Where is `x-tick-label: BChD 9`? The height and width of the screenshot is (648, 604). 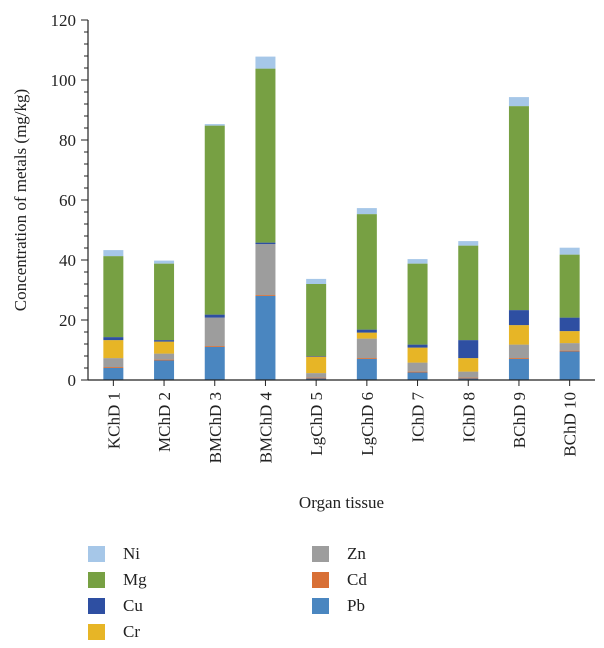 x-tick-label: BChD 9 is located at coordinates (519, 420).